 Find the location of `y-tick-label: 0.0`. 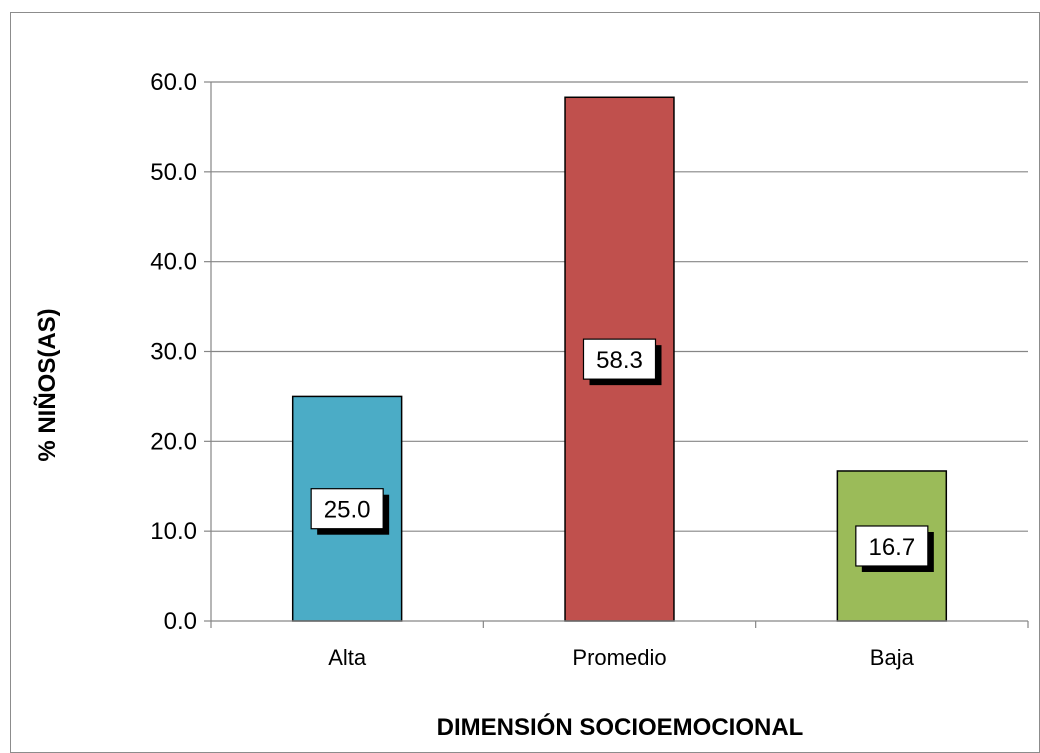

y-tick-label: 0.0 is located at coordinates (180, 621).